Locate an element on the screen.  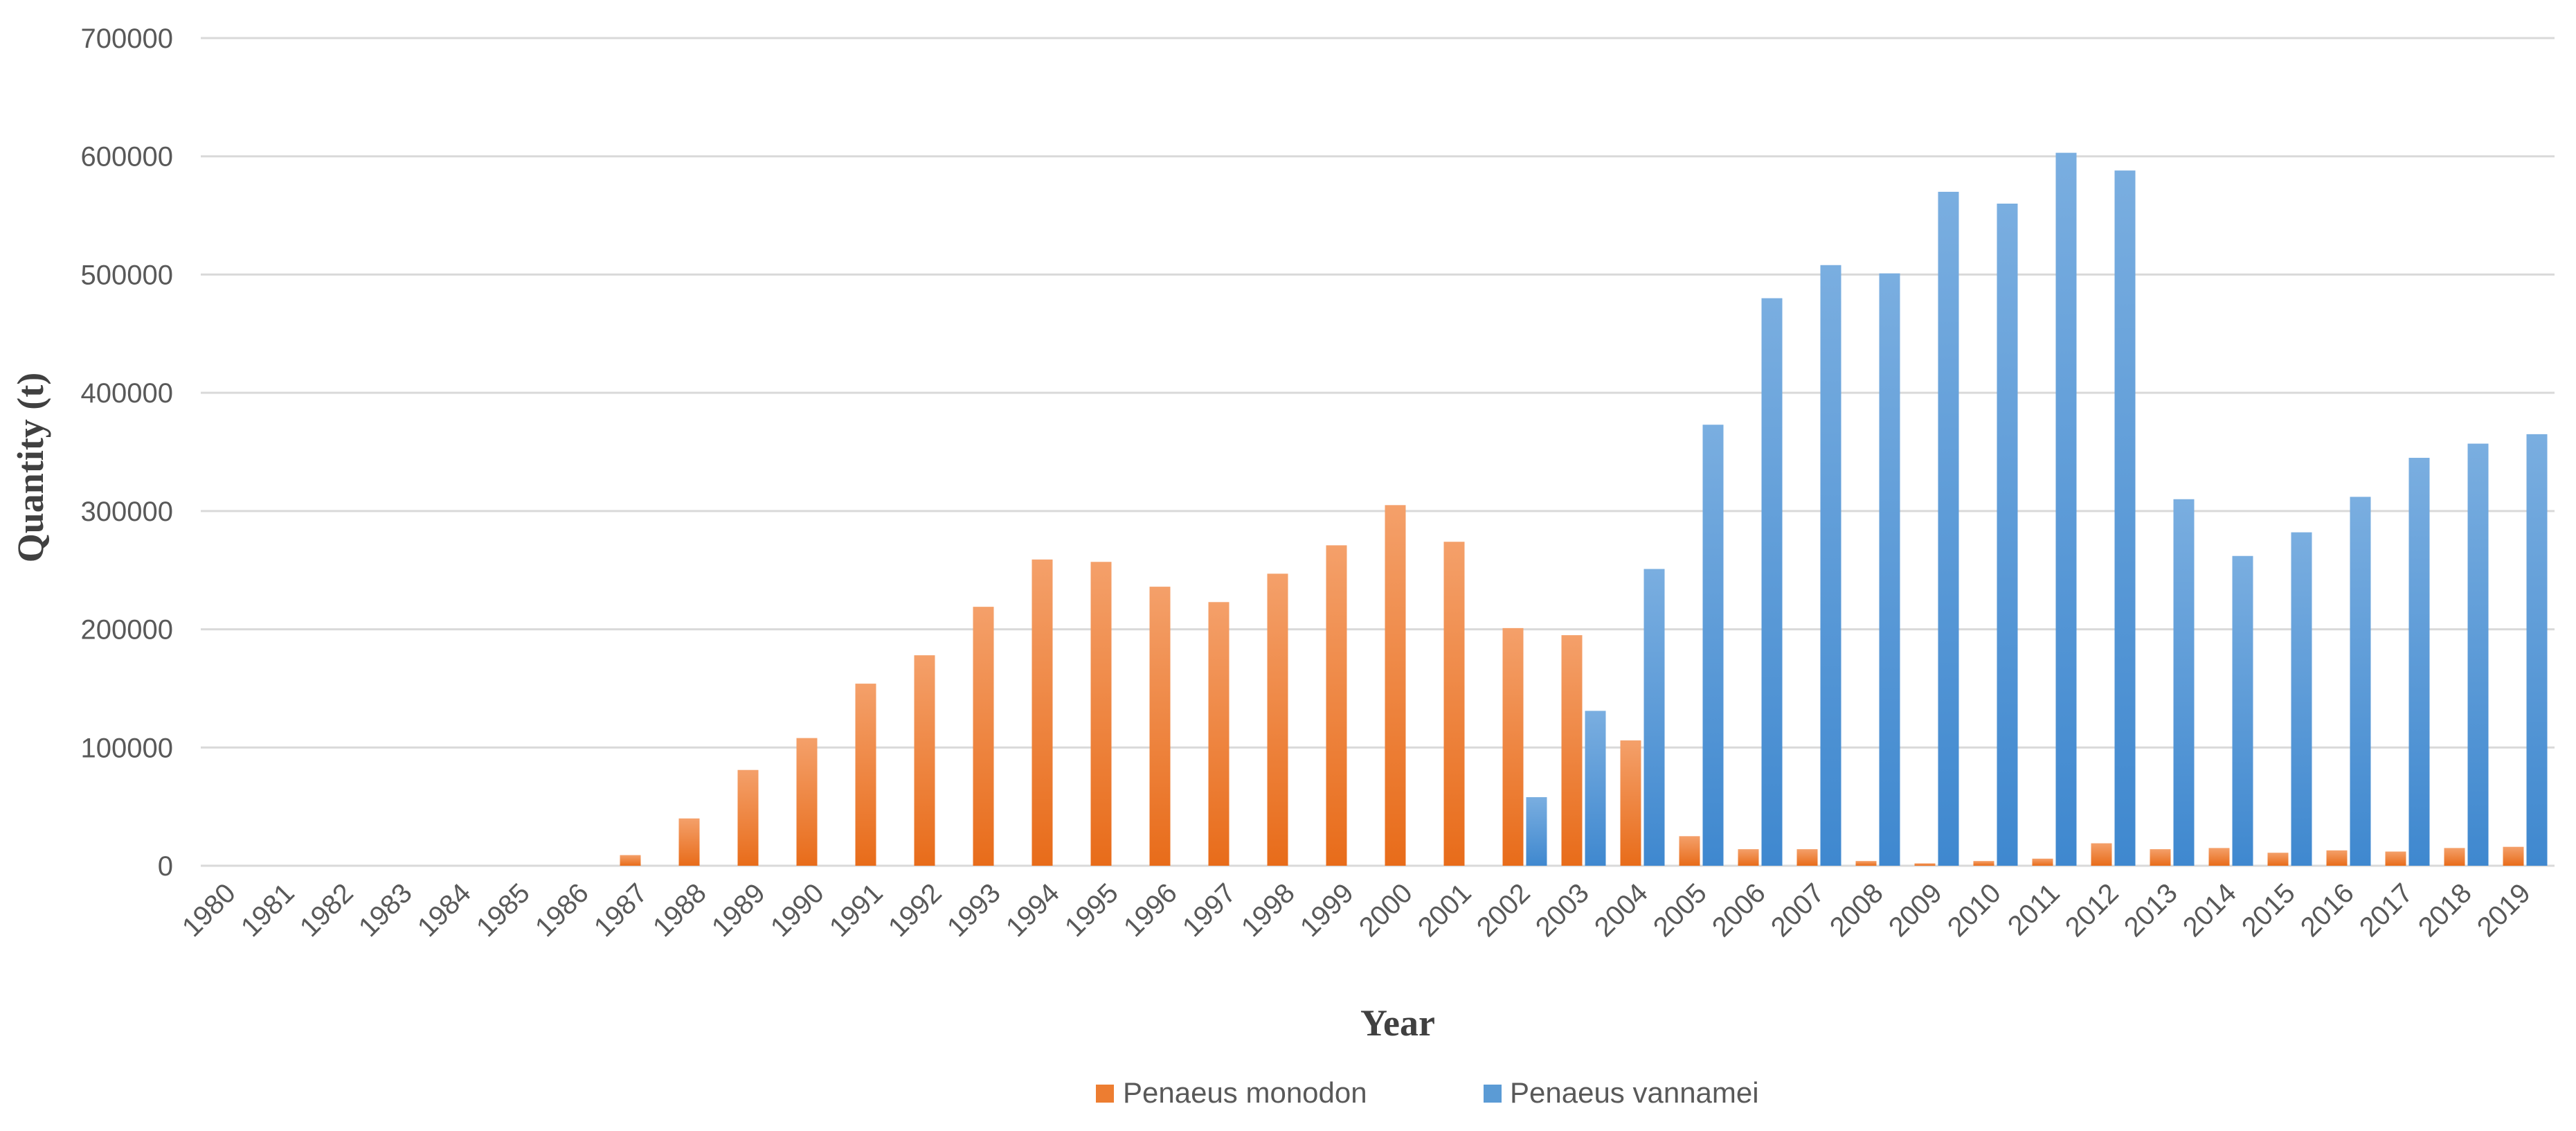
bar-penaeus-monodon-1990 is located at coordinates (807, 802).